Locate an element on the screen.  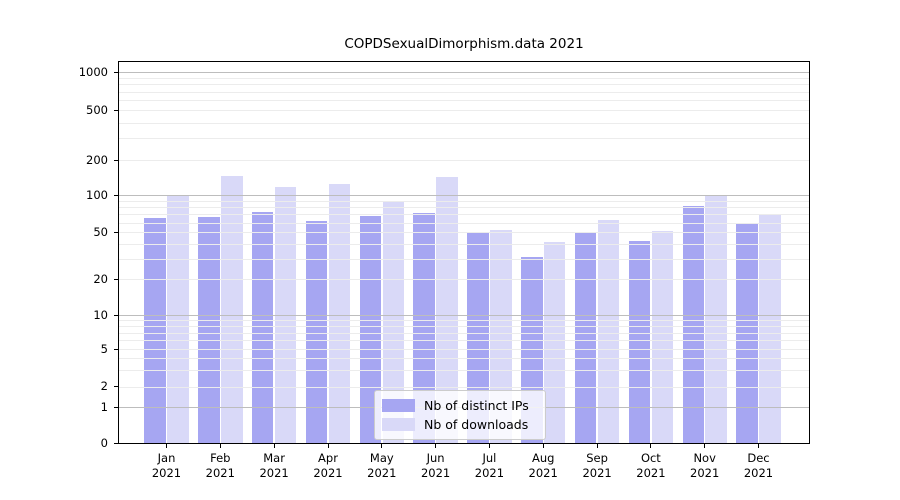
y-tick-label-10: 10 is located at coordinates (100, 314).